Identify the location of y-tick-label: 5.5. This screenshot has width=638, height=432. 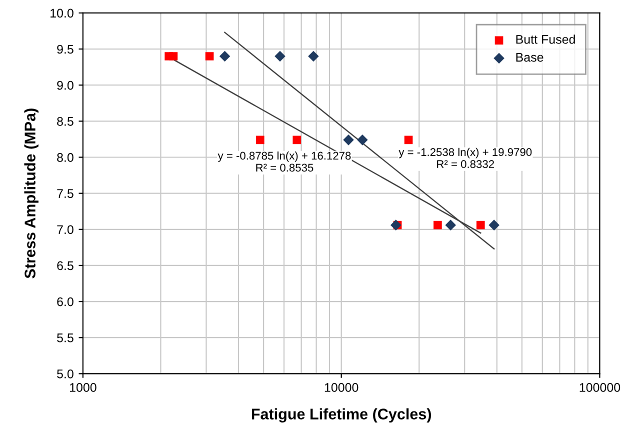
(65, 338).